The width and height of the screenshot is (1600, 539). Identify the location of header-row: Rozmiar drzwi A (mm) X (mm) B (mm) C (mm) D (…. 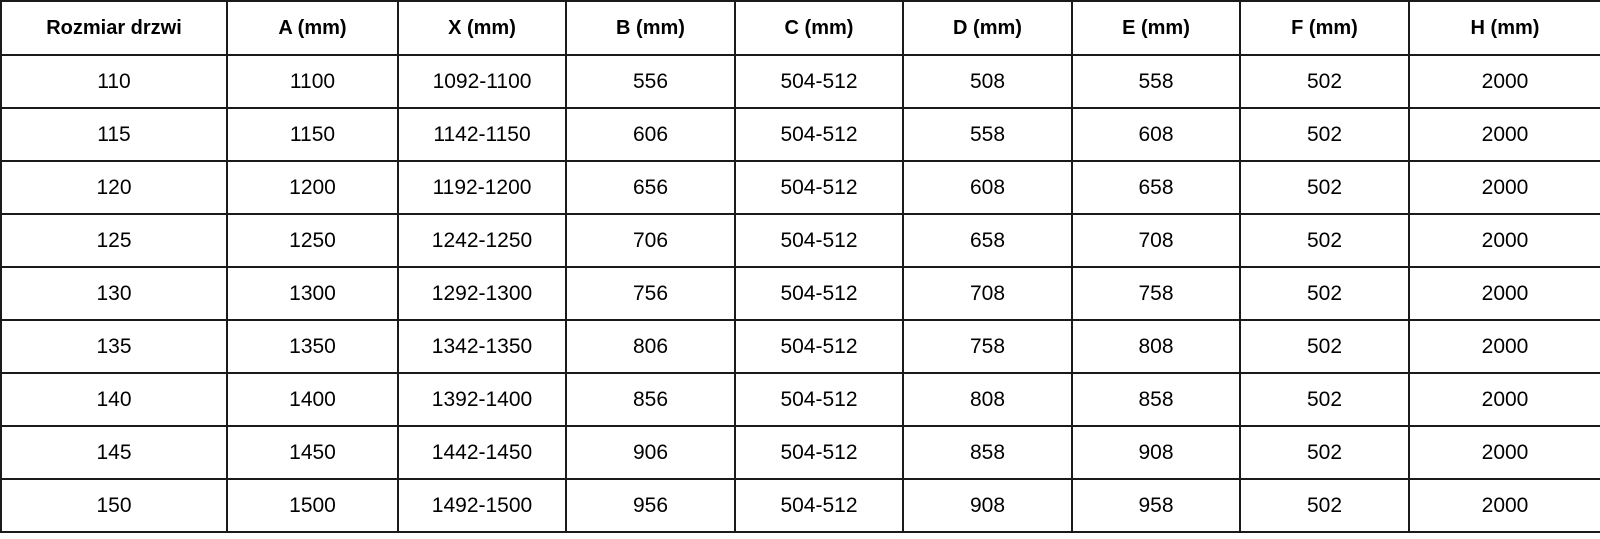
(800, 28).